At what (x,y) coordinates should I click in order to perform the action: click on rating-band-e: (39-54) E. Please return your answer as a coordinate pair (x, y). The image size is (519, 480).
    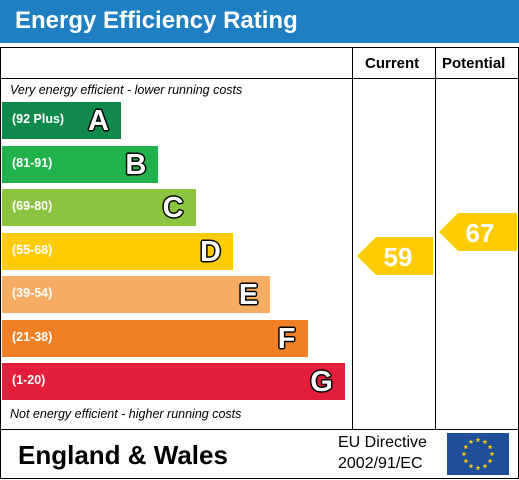
    Looking at the image, I should click on (136, 294).